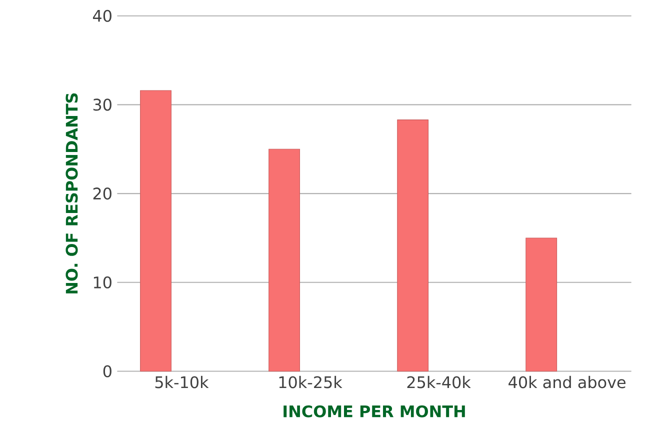 This screenshot has height=443, width=654. Describe the element at coordinates (102, 194) in the screenshot. I see `y-tick-label: 20` at that location.